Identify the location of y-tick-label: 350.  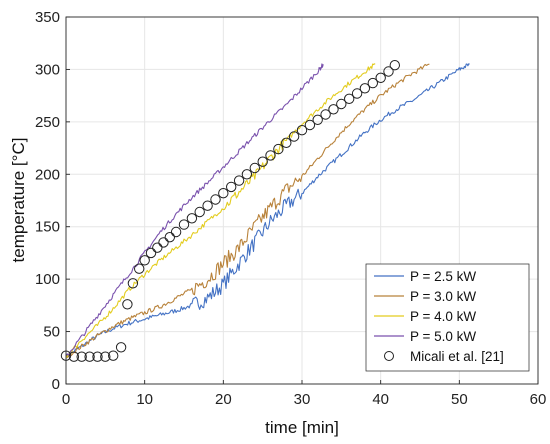
(47, 17).